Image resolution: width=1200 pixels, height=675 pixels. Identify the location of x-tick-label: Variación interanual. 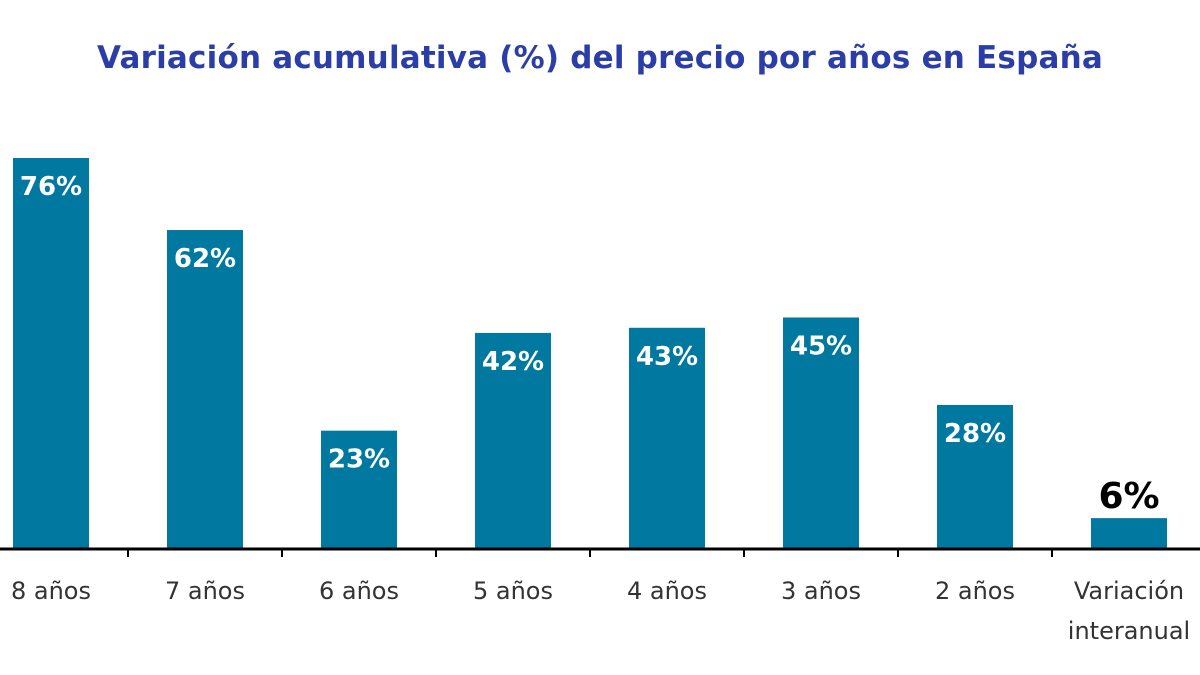
(1129, 611).